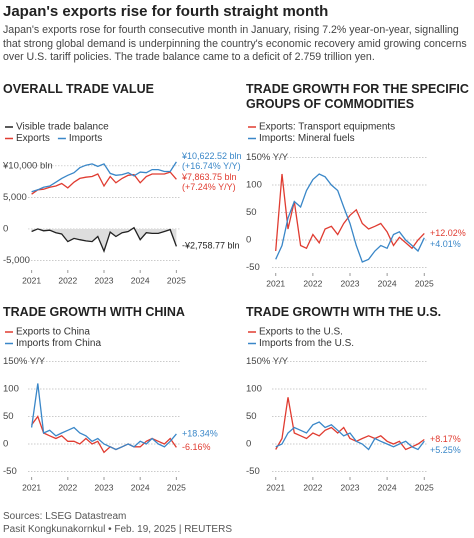 This screenshot has height=538, width=474. I want to click on y-tick-label: ¥10,000 bln, so click(27, 165).